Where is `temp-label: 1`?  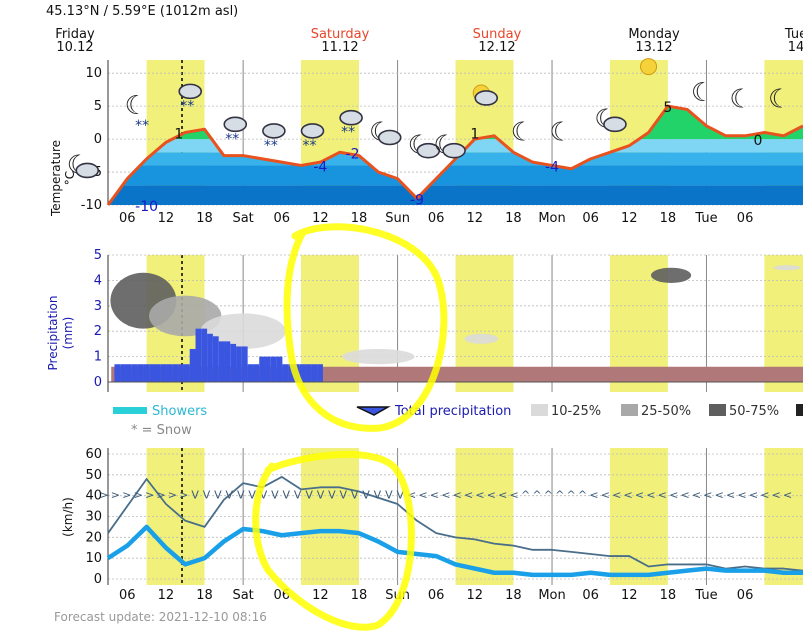
temp-label: 1 is located at coordinates (474, 135).